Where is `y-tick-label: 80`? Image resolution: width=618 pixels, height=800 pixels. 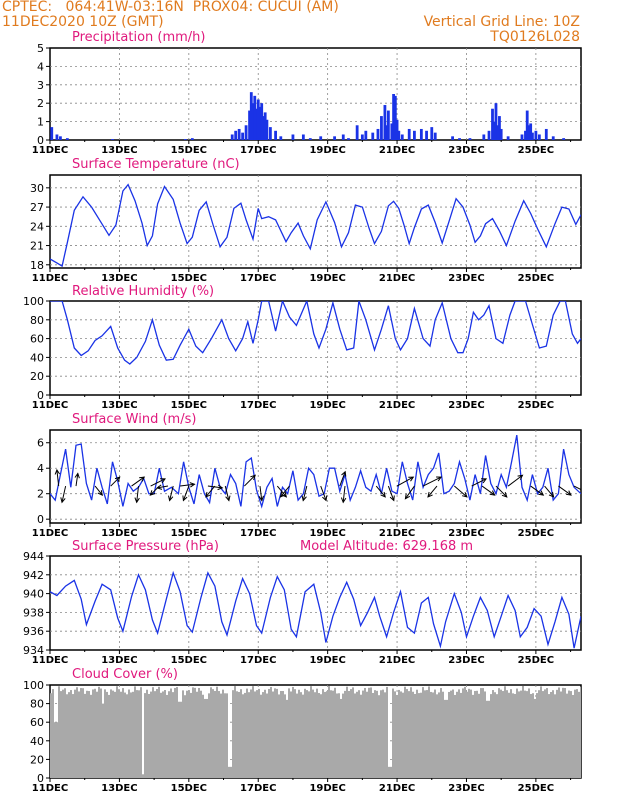
y-tick-label: 80 is located at coordinates (37, 320).